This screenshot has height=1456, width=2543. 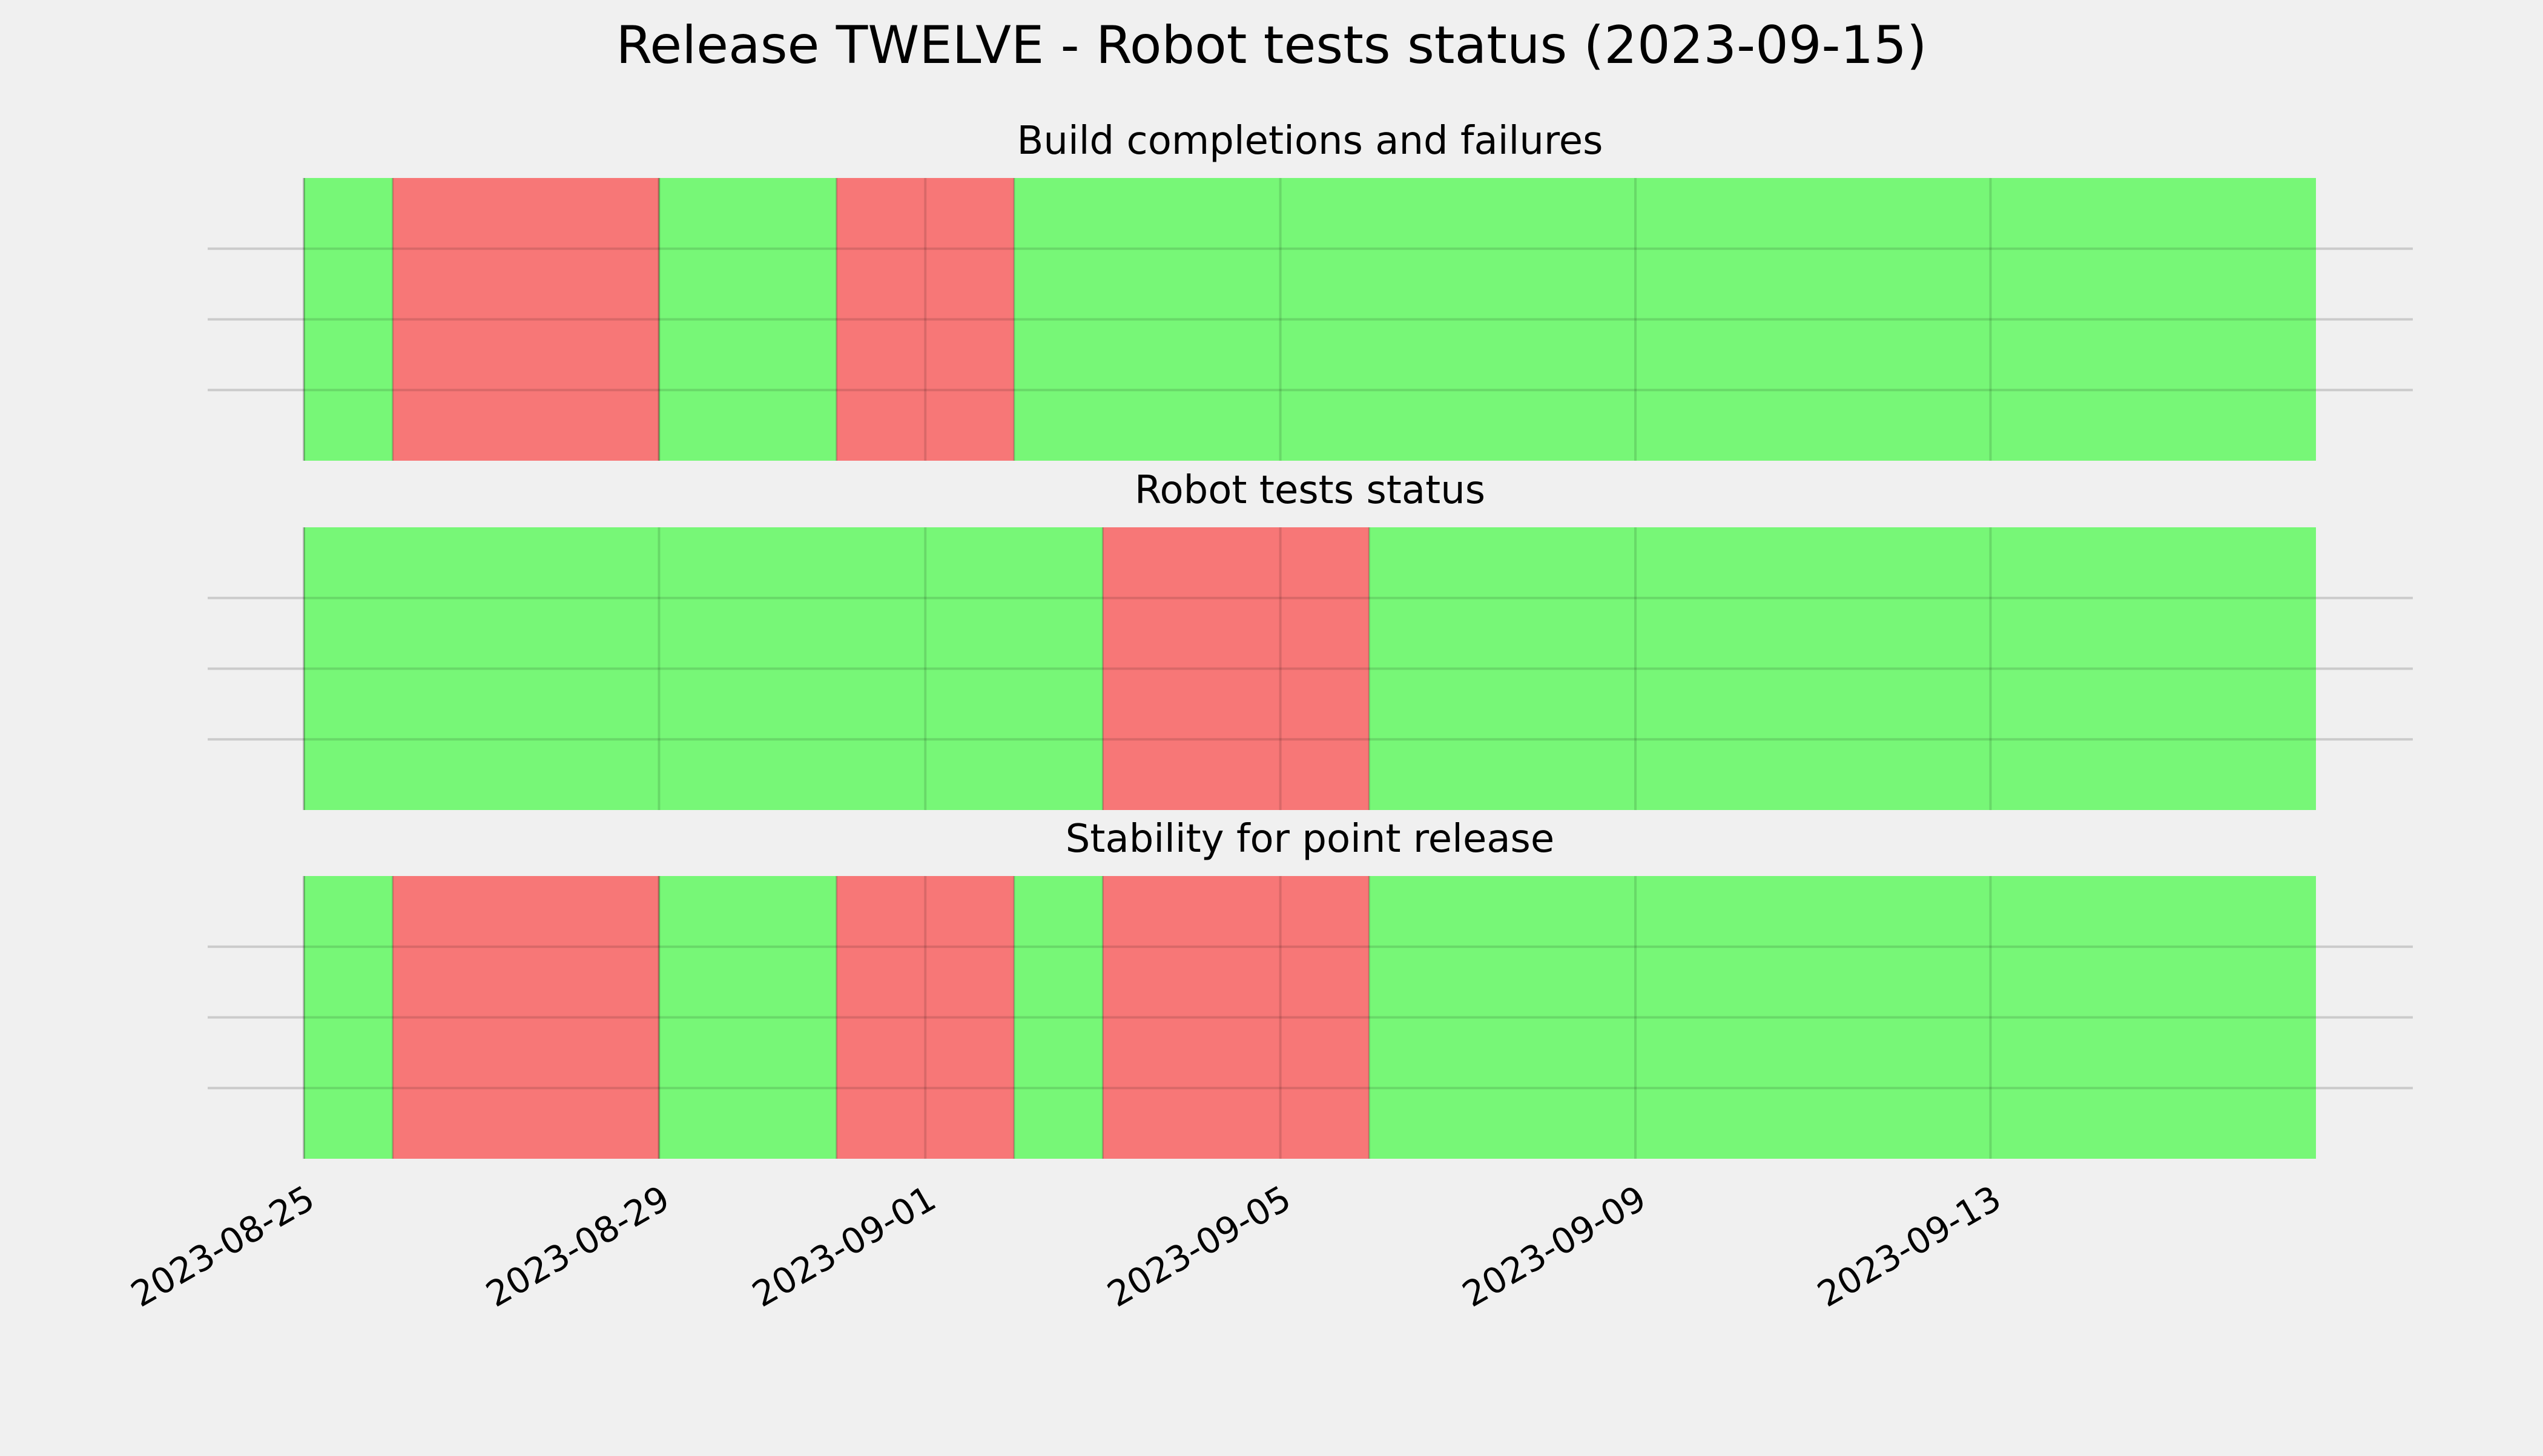 What do you see at coordinates (1310, 141) in the screenshot?
I see `panel-title: Build completions and failures` at bounding box center [1310, 141].